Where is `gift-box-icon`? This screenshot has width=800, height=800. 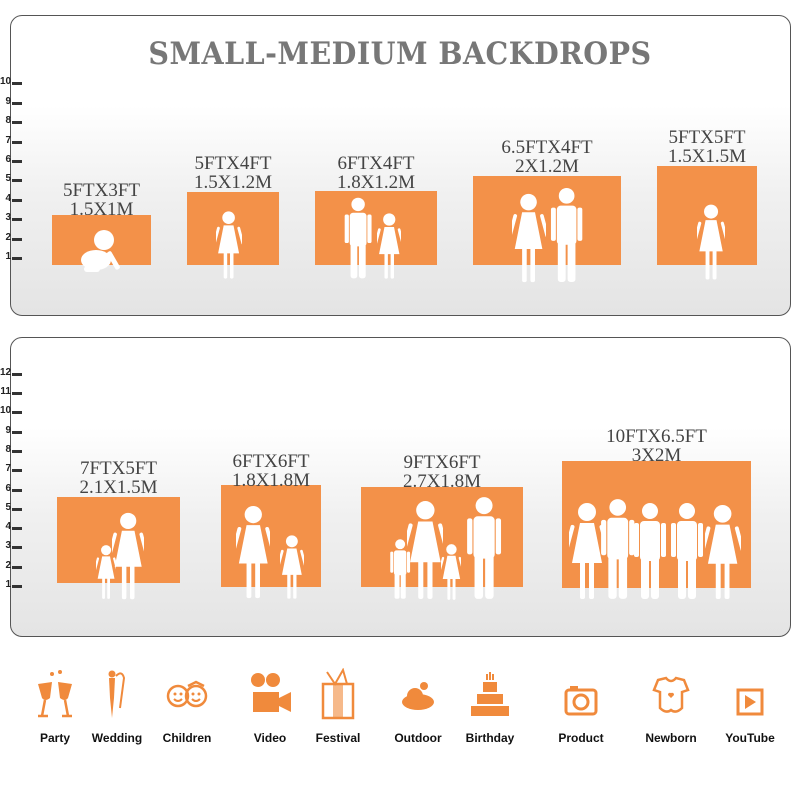 gift-box-icon is located at coordinates (338, 693).